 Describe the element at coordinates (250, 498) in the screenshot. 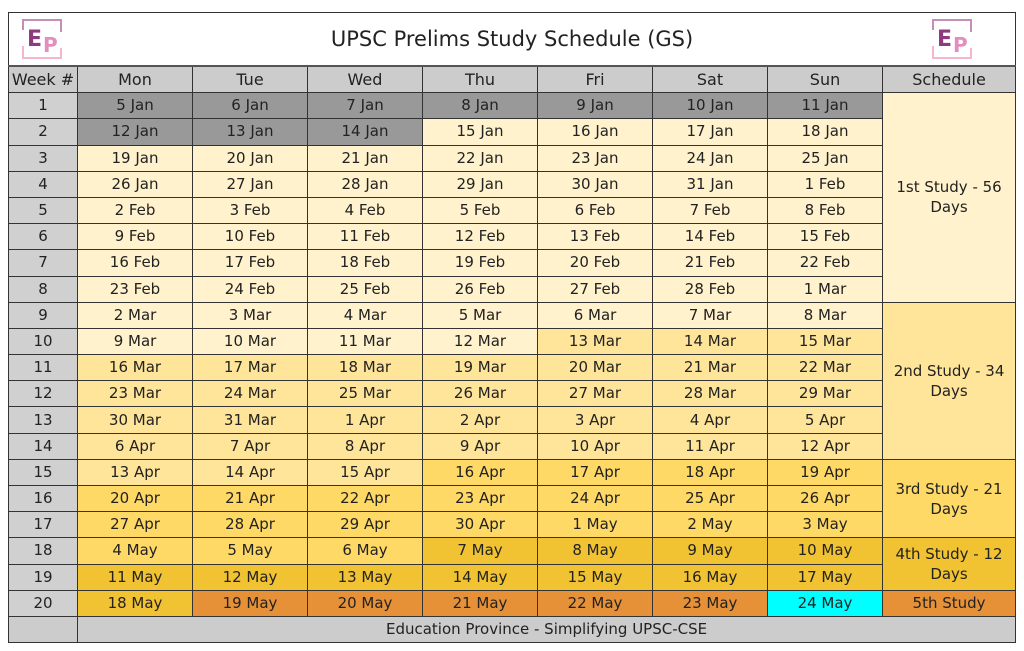

I see `date-cell: 21 Apr` at that location.